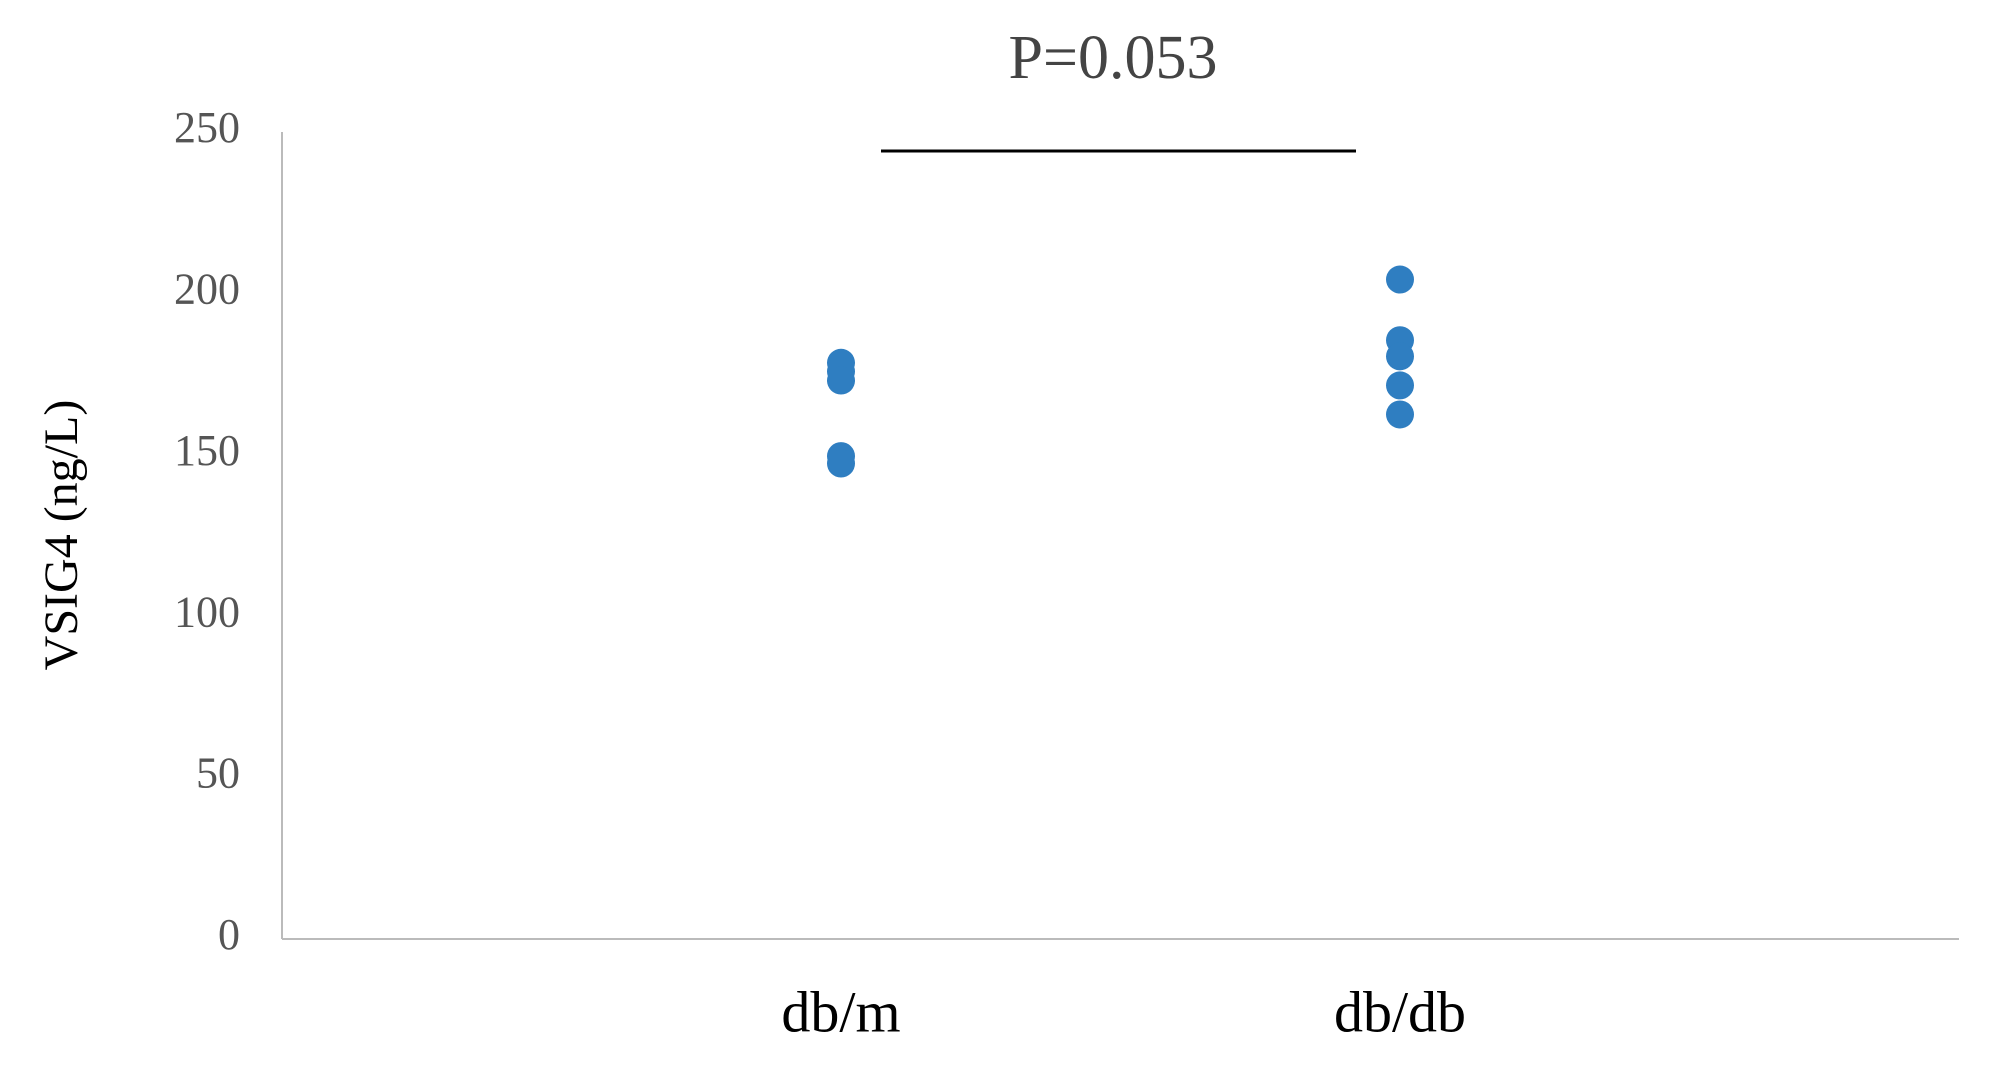 This screenshot has width=1991, height=1079. Describe the element at coordinates (1113, 58) in the screenshot. I see `p-value-annotation: P=0.053` at that location.